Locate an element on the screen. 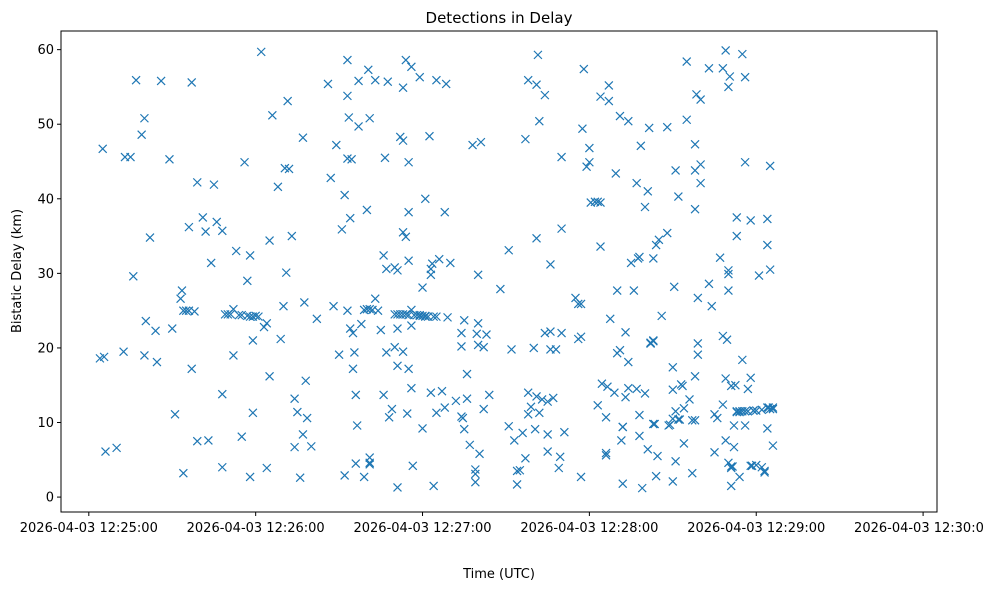  y-tick-label: 50 is located at coordinates (45, 125).